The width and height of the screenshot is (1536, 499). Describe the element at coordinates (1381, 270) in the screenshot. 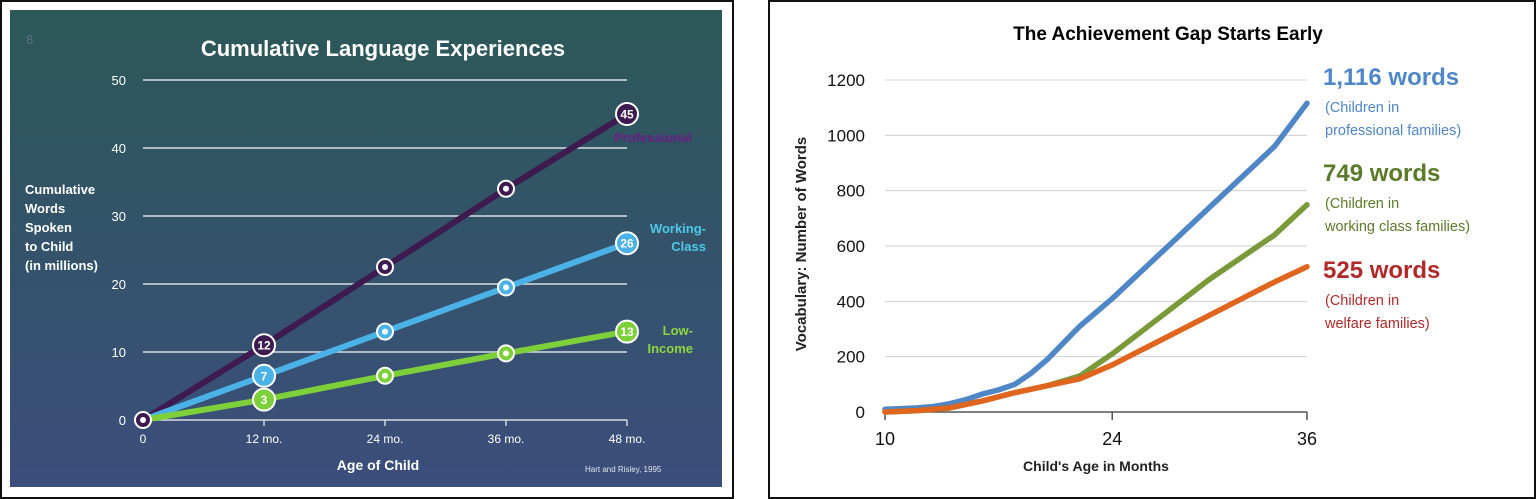

I see `annotation-value-children-in-welfare-families: 525 words` at that location.